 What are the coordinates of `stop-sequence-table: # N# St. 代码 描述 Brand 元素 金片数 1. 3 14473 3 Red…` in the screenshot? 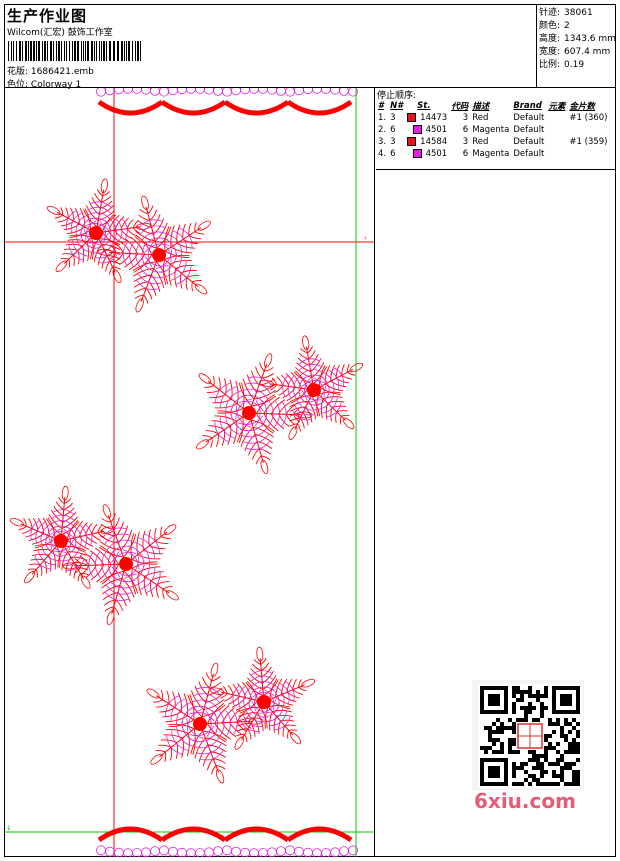 It's located at (493, 130).